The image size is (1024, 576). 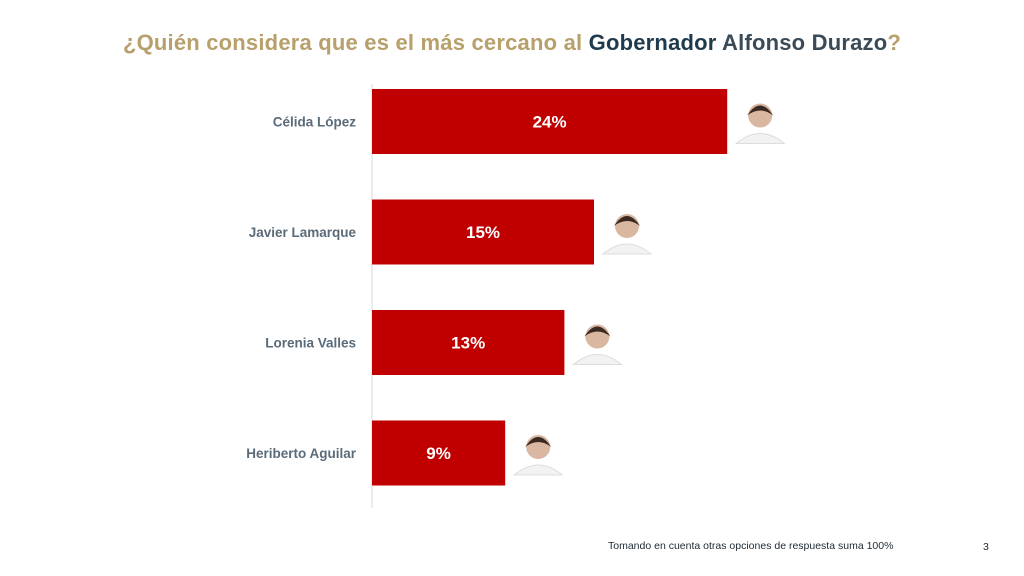 I want to click on bar-value-label: 9%, so click(x=438, y=453).